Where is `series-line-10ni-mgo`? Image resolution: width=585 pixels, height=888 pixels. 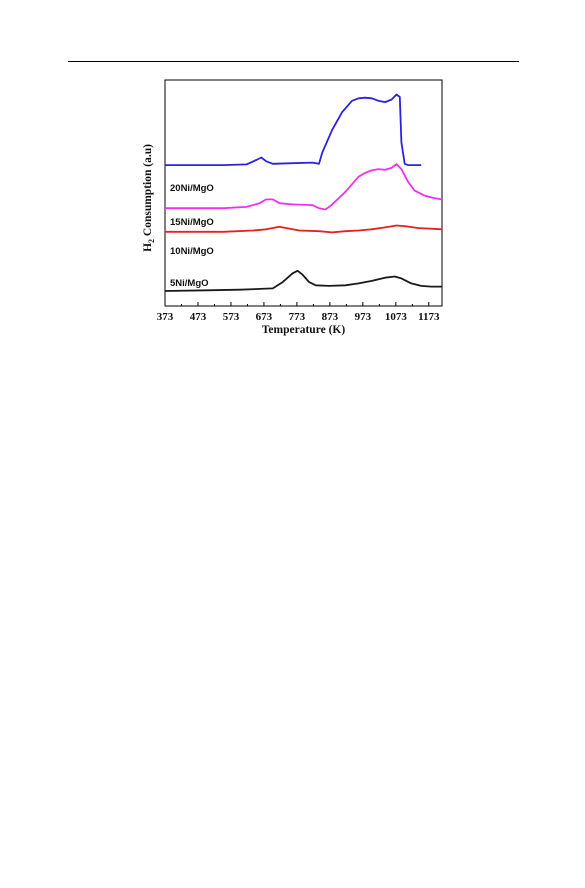
series-line-10ni-mgo is located at coordinates (304, 229).